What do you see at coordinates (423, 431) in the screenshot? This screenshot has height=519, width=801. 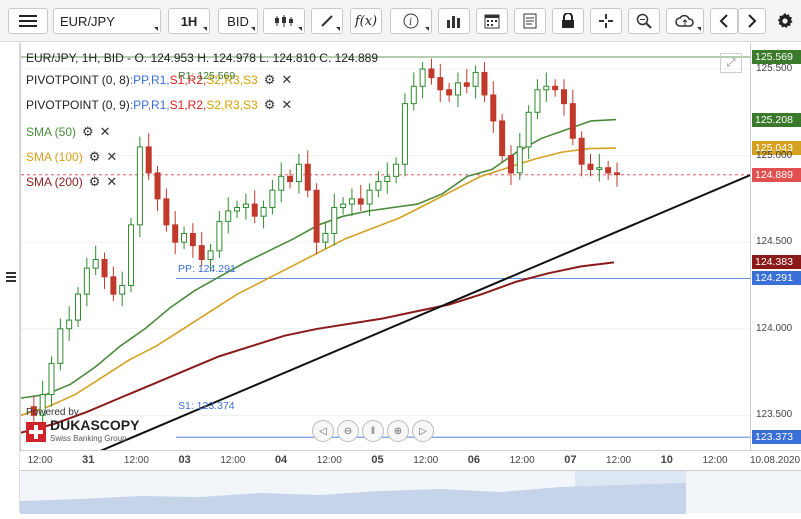 I see `zoom-scroll-right-icon: ▷` at bounding box center [423, 431].